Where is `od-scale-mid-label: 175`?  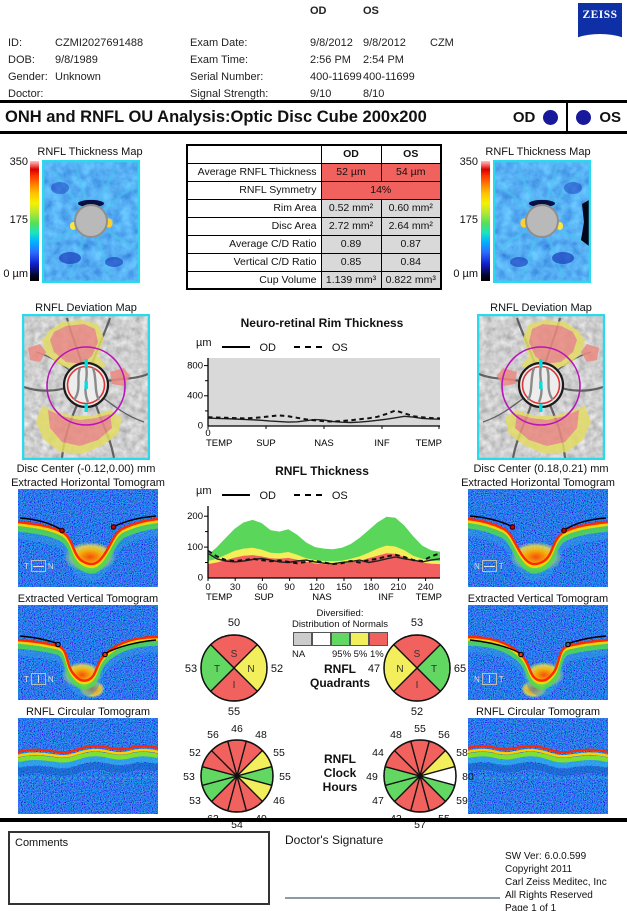
od-scale-mid-label: 175 is located at coordinates (18, 220).